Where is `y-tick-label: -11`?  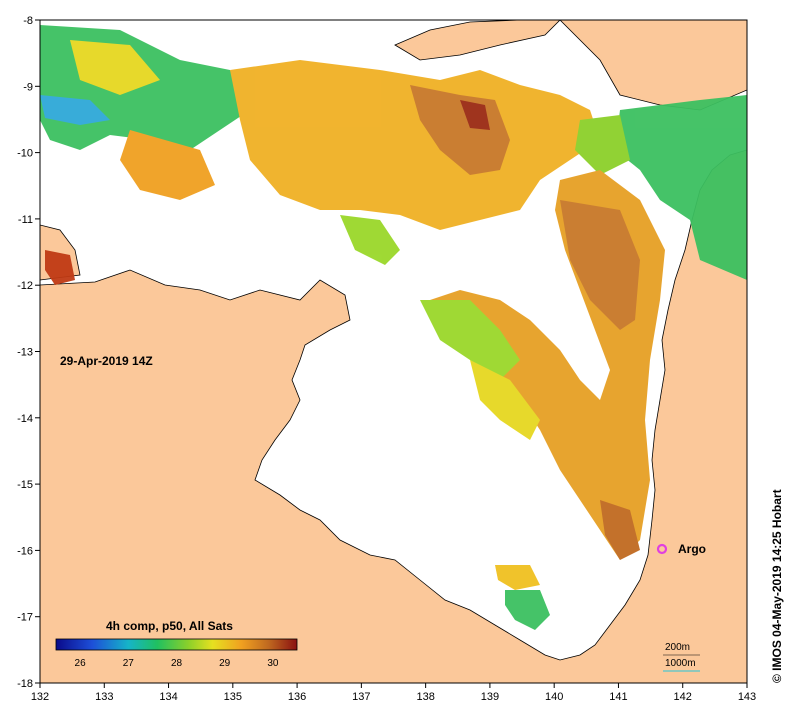
y-tick-label: -11 is located at coordinates (25, 220).